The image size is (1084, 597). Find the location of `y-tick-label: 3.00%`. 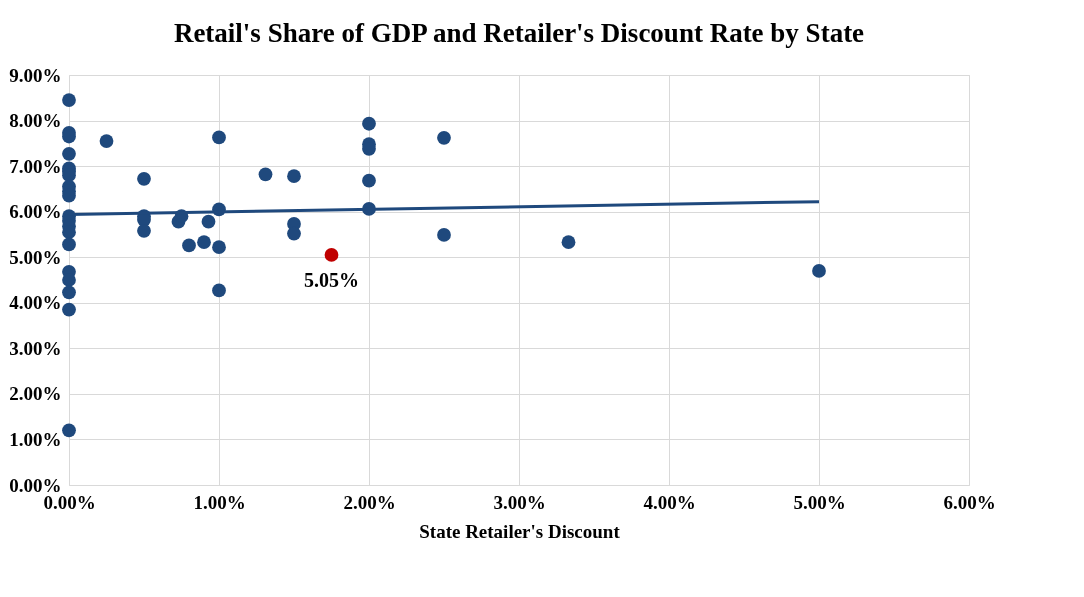

y-tick-label: 3.00% is located at coordinates (35, 348).